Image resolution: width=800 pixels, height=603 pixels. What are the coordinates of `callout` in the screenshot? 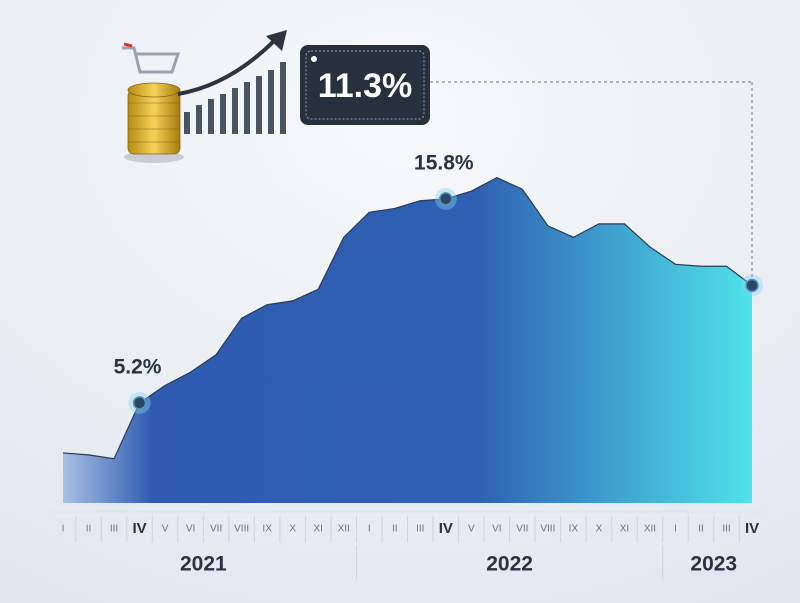 It's located at (365, 85).